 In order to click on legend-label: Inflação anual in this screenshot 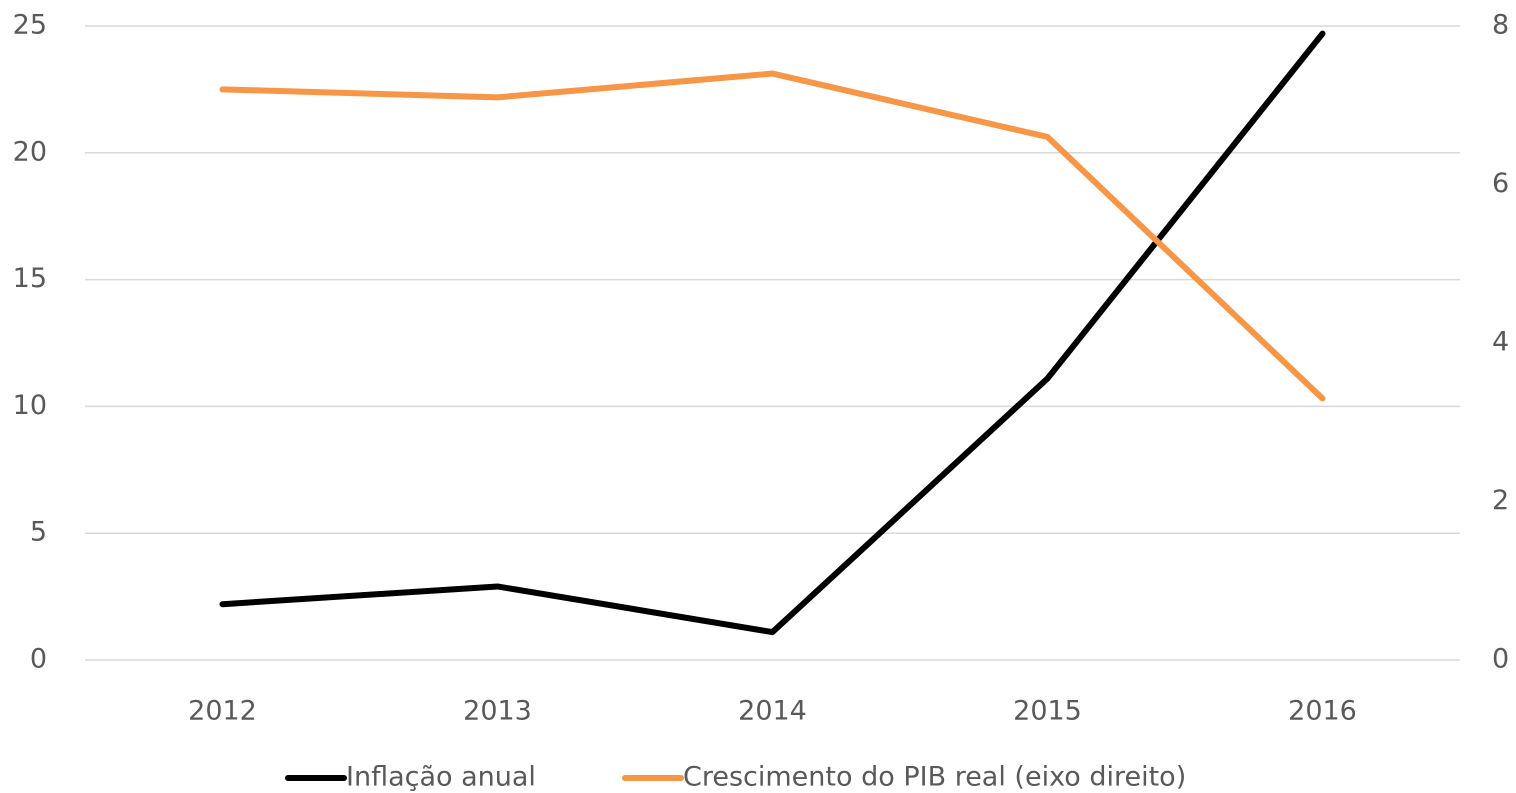, I will do `click(441, 777)`.